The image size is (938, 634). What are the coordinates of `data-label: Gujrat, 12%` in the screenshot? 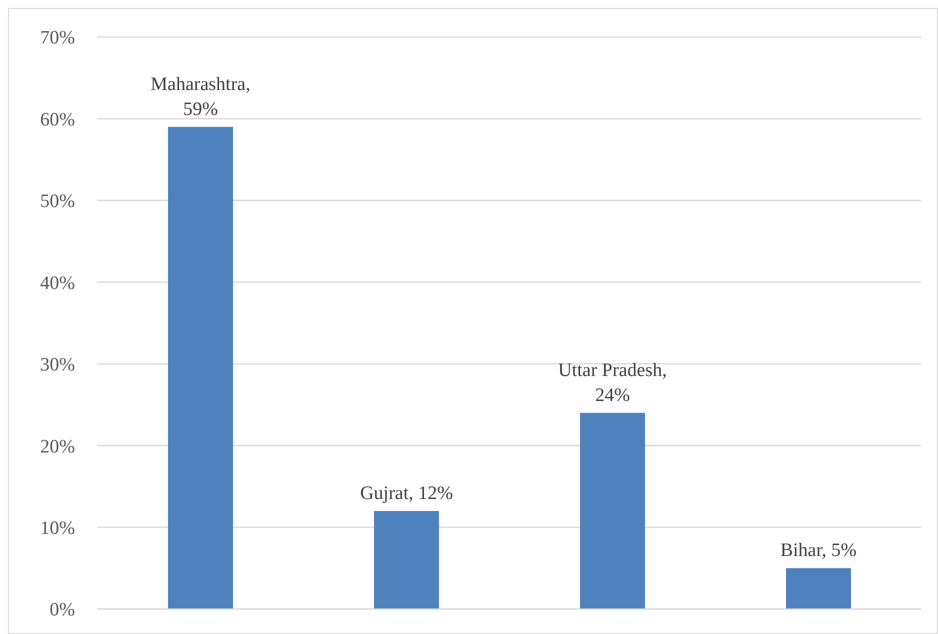 It's located at (407, 493).